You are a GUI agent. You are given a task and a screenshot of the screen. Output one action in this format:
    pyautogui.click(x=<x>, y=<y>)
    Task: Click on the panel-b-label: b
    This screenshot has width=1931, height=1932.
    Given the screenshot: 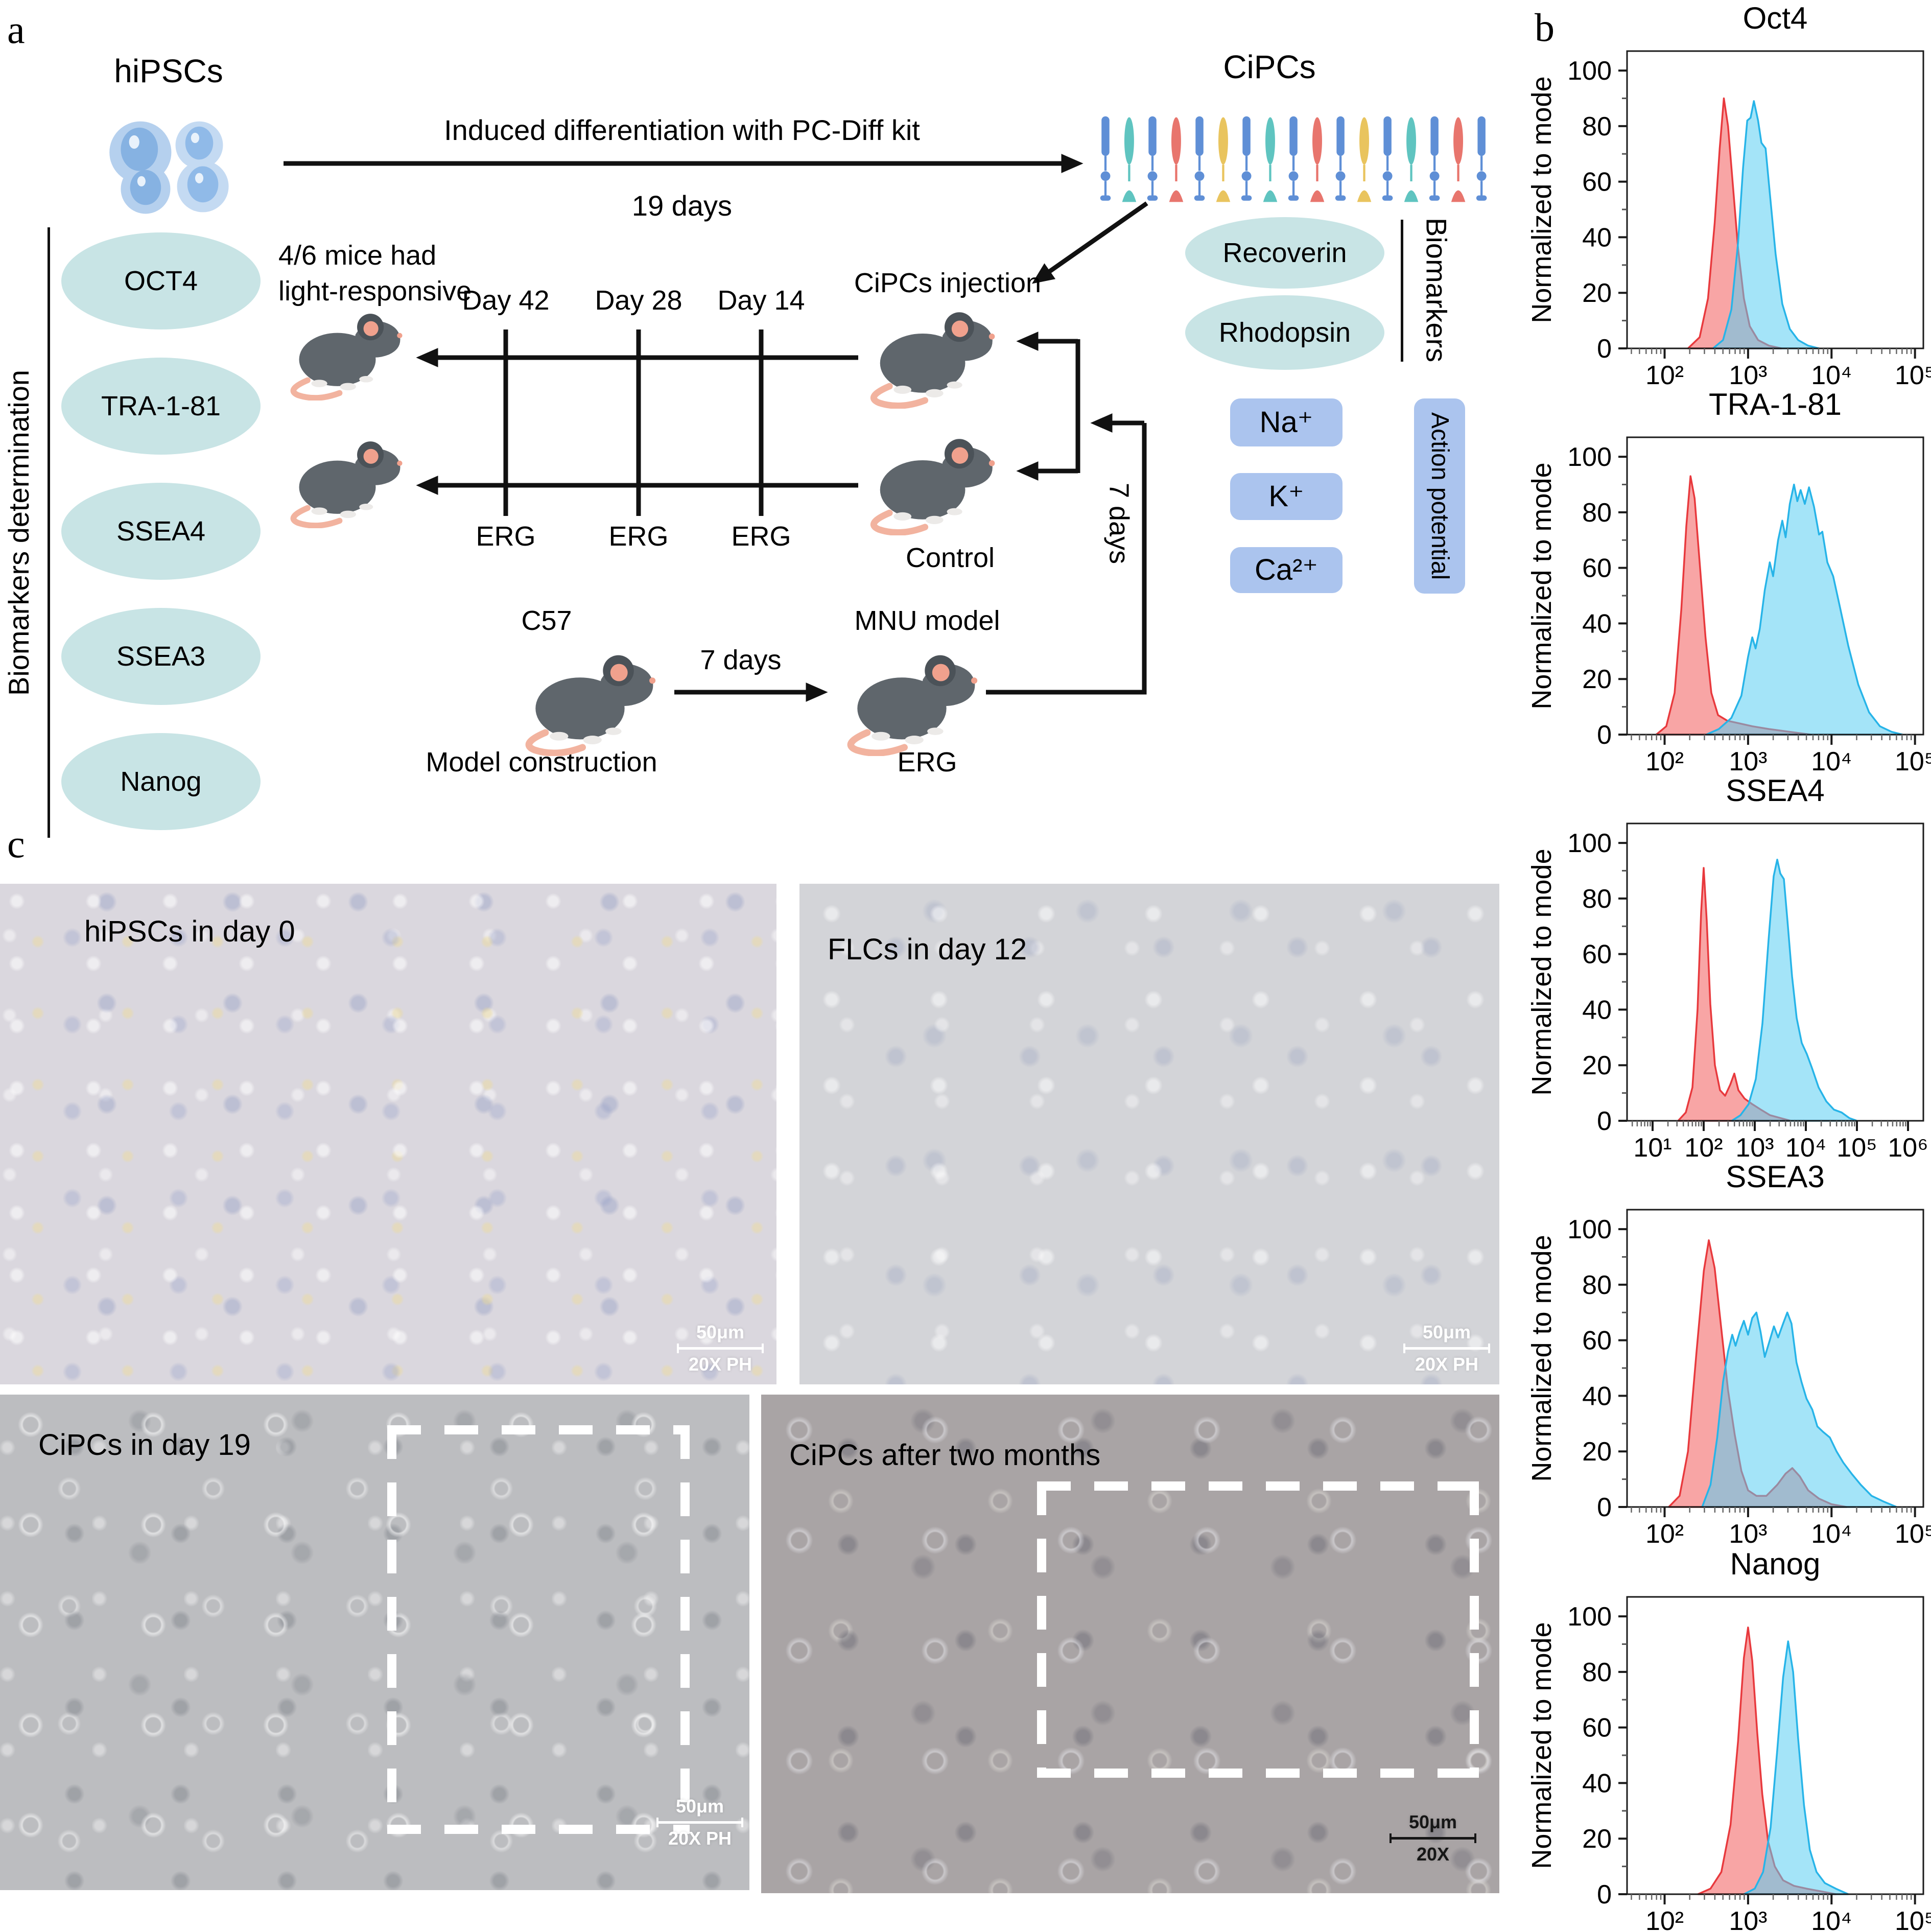 What is the action you would take?
    pyautogui.click(x=1545, y=27)
    